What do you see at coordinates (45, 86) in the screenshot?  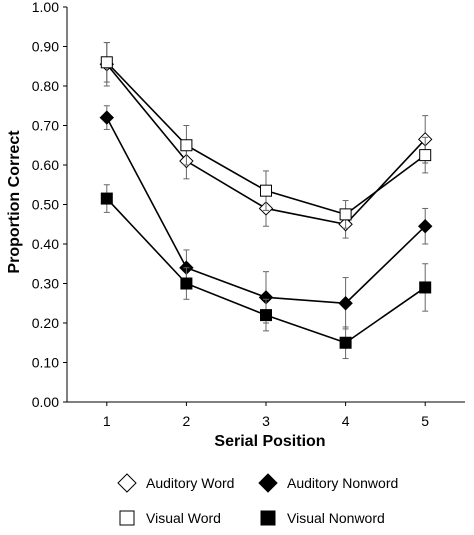 I see `y-tick-label: 0.80` at bounding box center [45, 86].